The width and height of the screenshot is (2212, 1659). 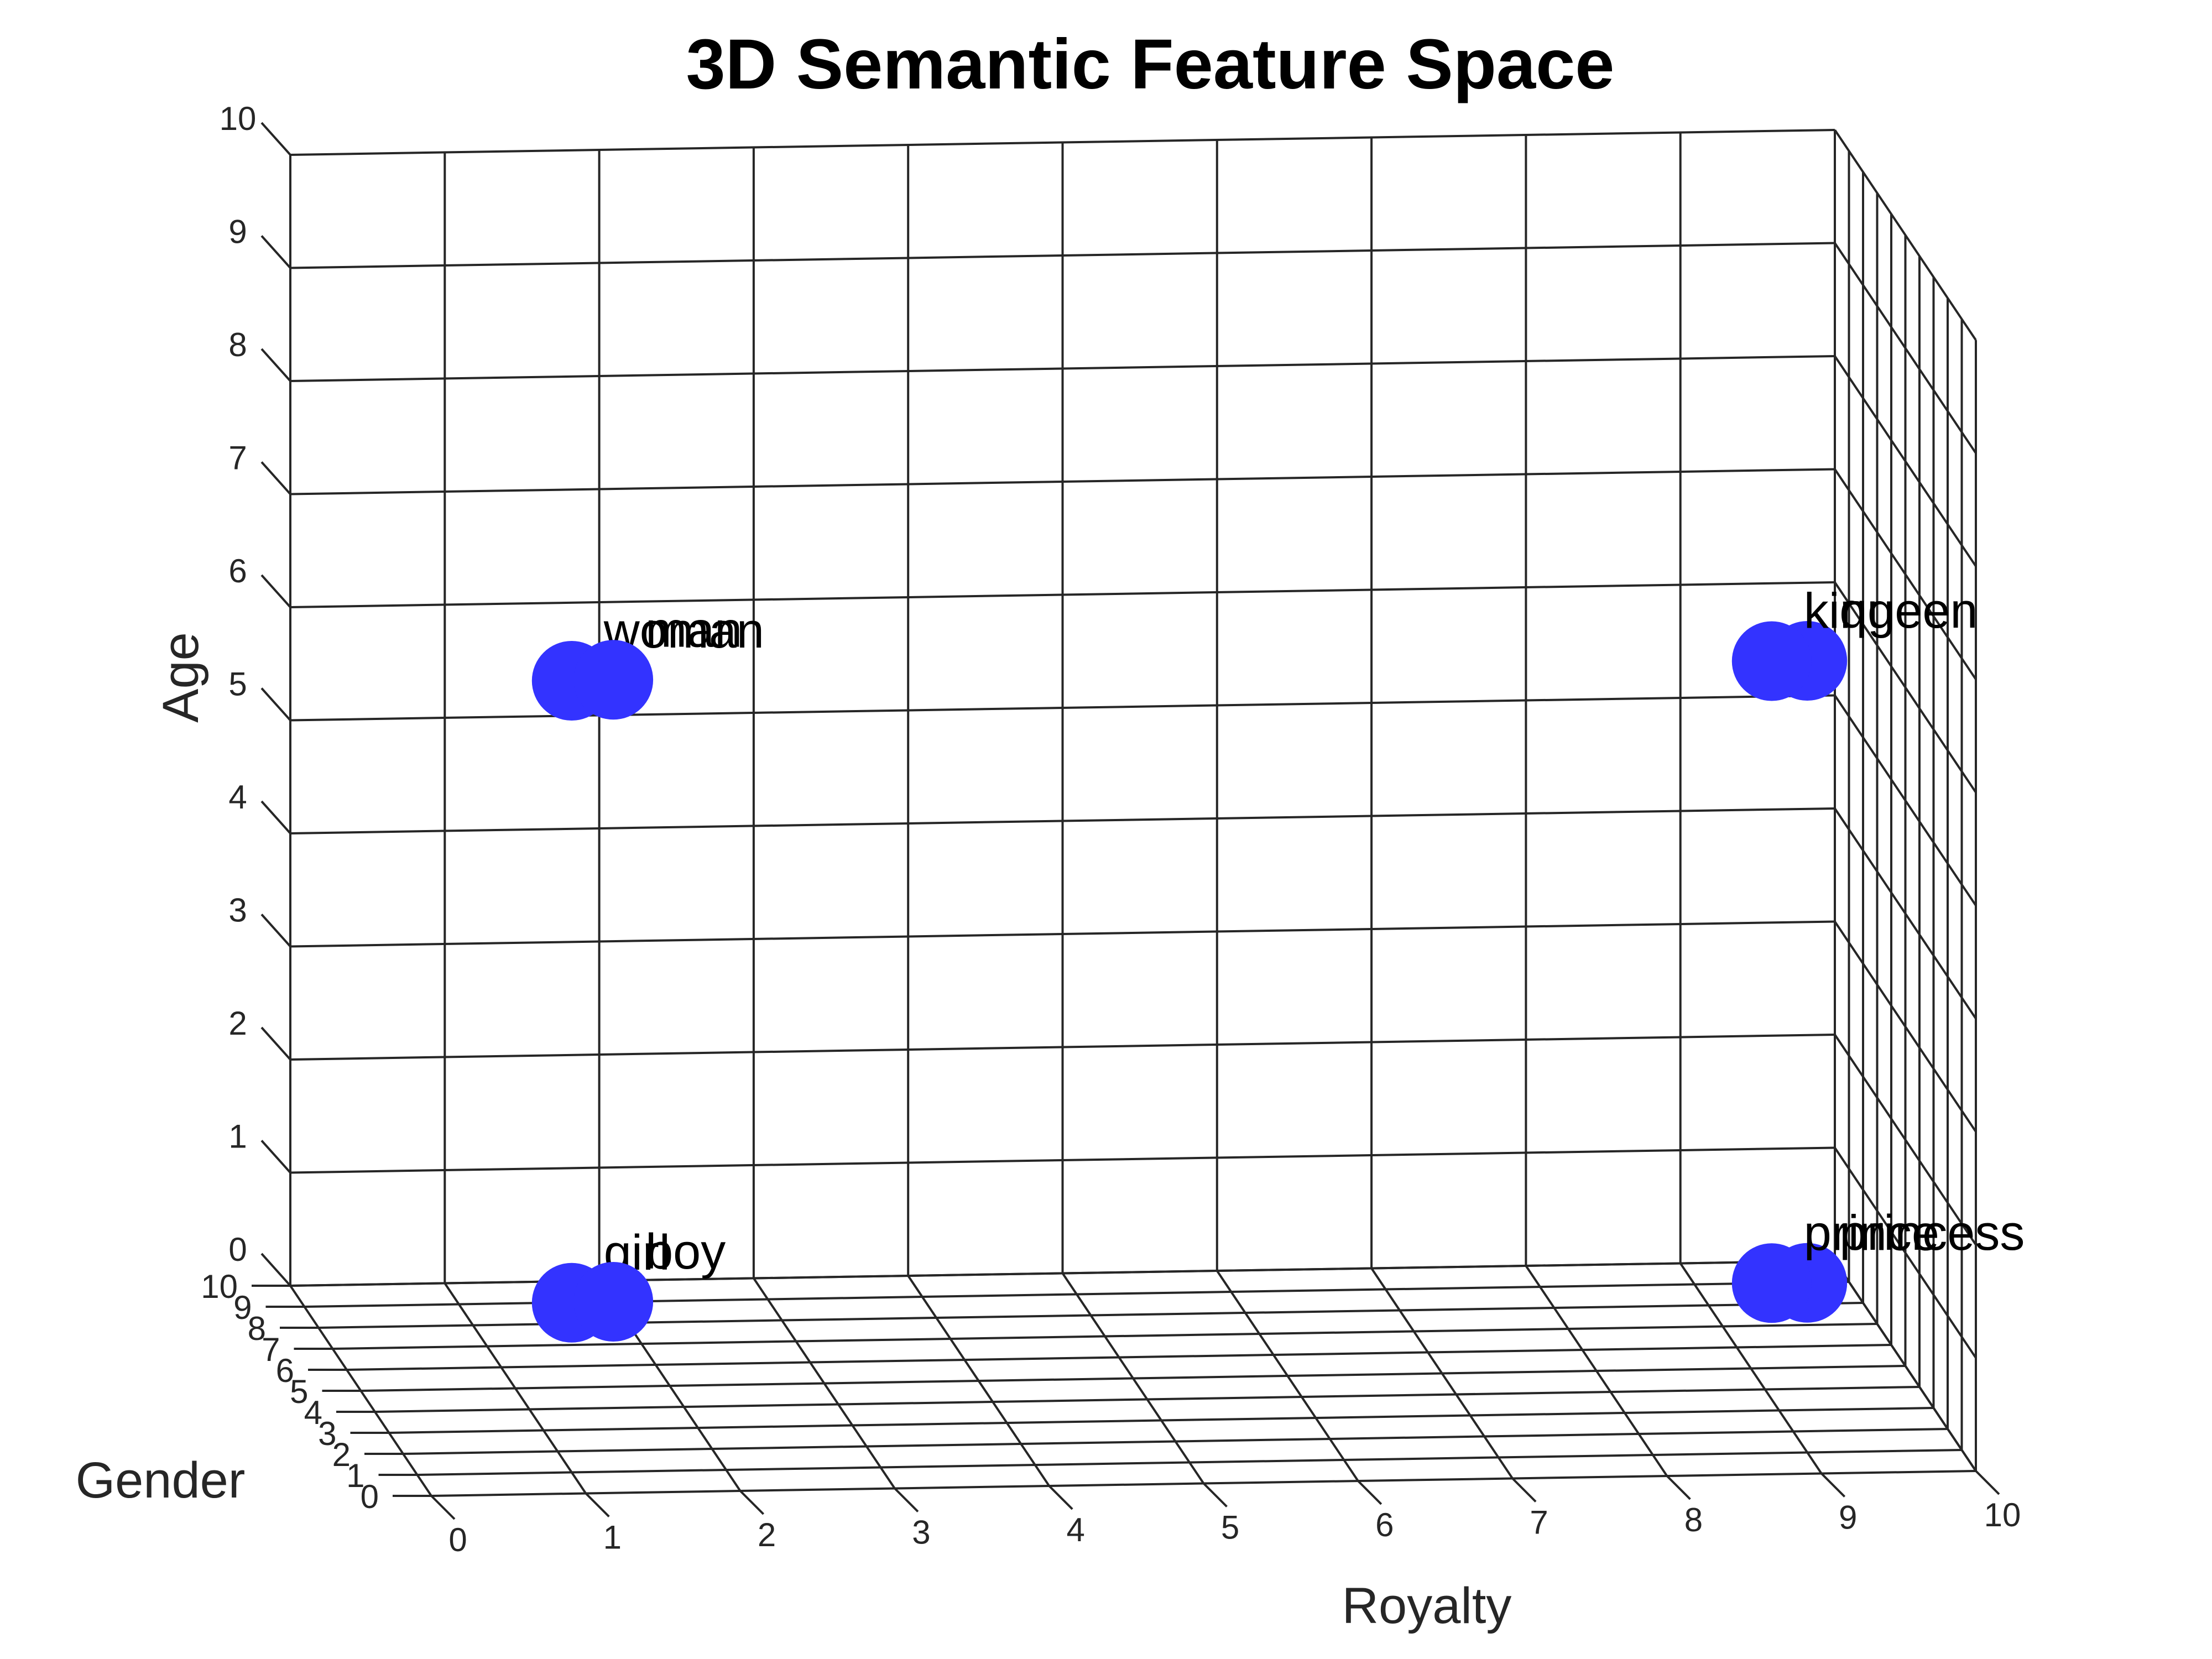 What do you see at coordinates (1772, 1283) in the screenshot?
I see `data-point-prince` at bounding box center [1772, 1283].